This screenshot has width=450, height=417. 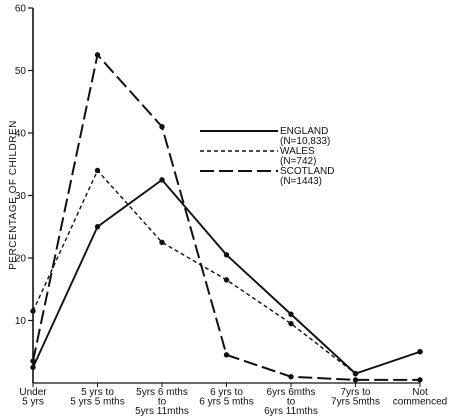 What do you see at coordinates (21, 71) in the screenshot?
I see `y-tick-label: 50` at bounding box center [21, 71].